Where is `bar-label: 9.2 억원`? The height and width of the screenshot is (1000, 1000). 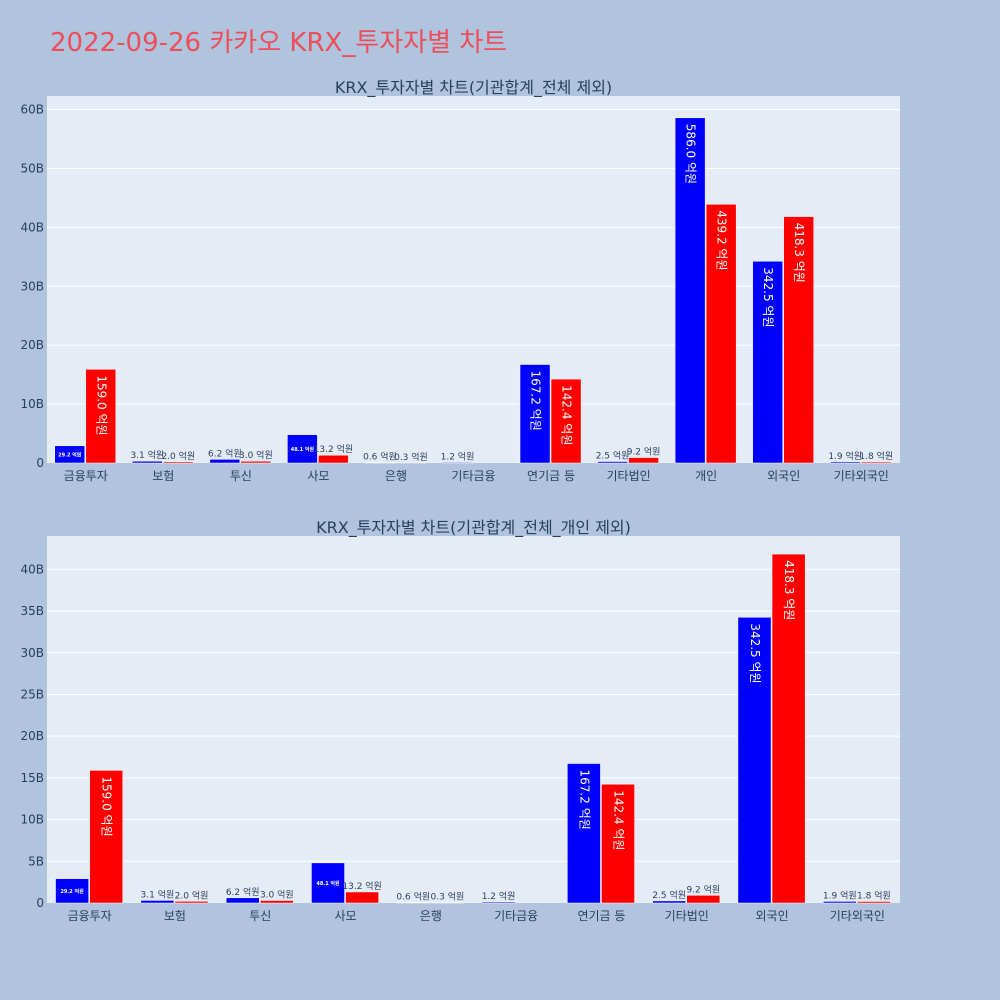 bar-label: 9.2 억원 is located at coordinates (703, 889).